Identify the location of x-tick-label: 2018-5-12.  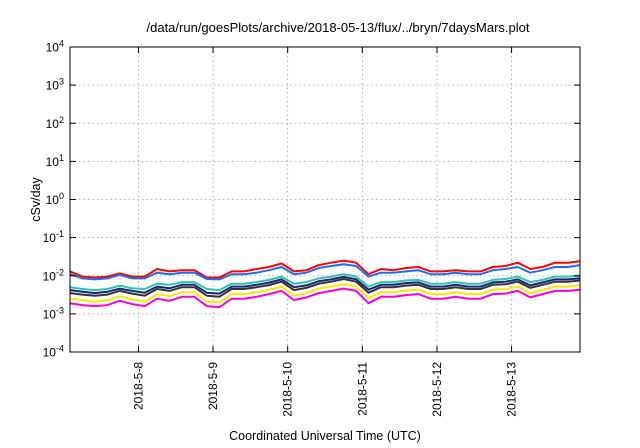
(437, 389).